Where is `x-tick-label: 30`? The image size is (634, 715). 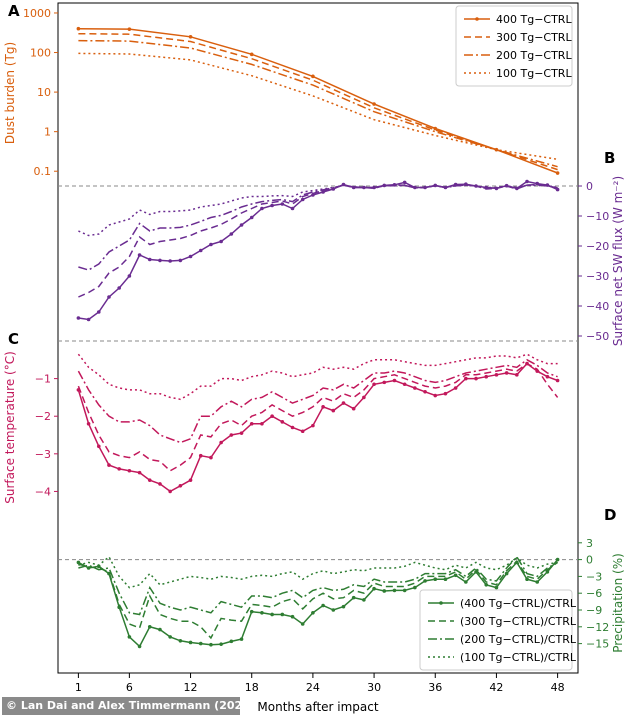 x-tick-label: 30 is located at coordinates (374, 687).